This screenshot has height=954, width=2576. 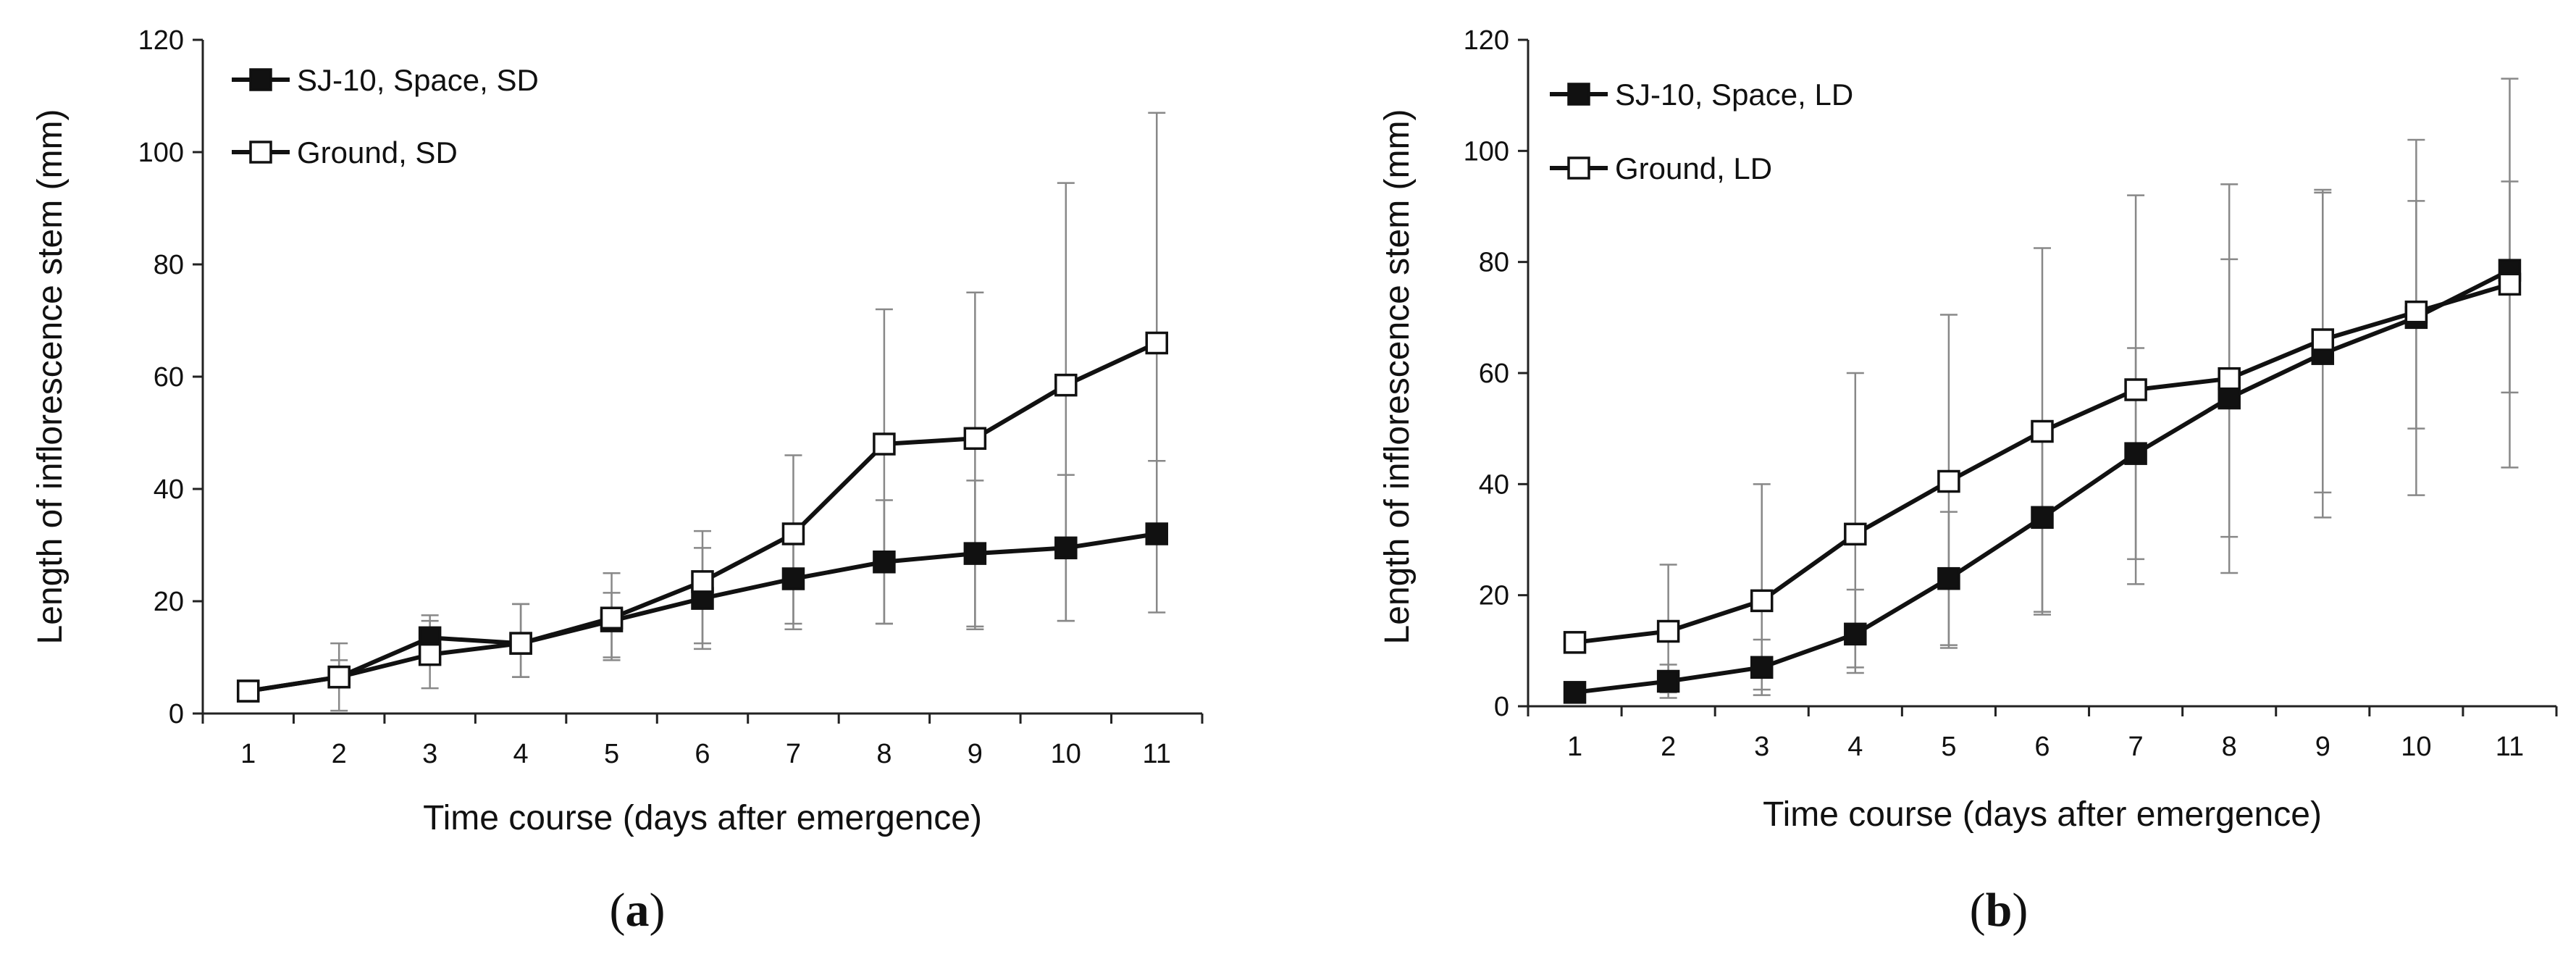 What do you see at coordinates (377, 152) in the screenshot?
I see `legend-label: Ground, SD` at bounding box center [377, 152].